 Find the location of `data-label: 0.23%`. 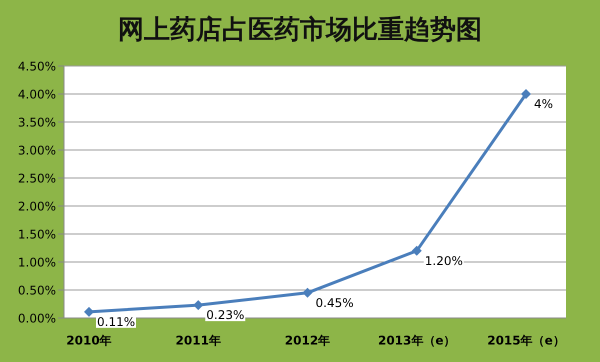

data-label: 0.23% is located at coordinates (225, 315).